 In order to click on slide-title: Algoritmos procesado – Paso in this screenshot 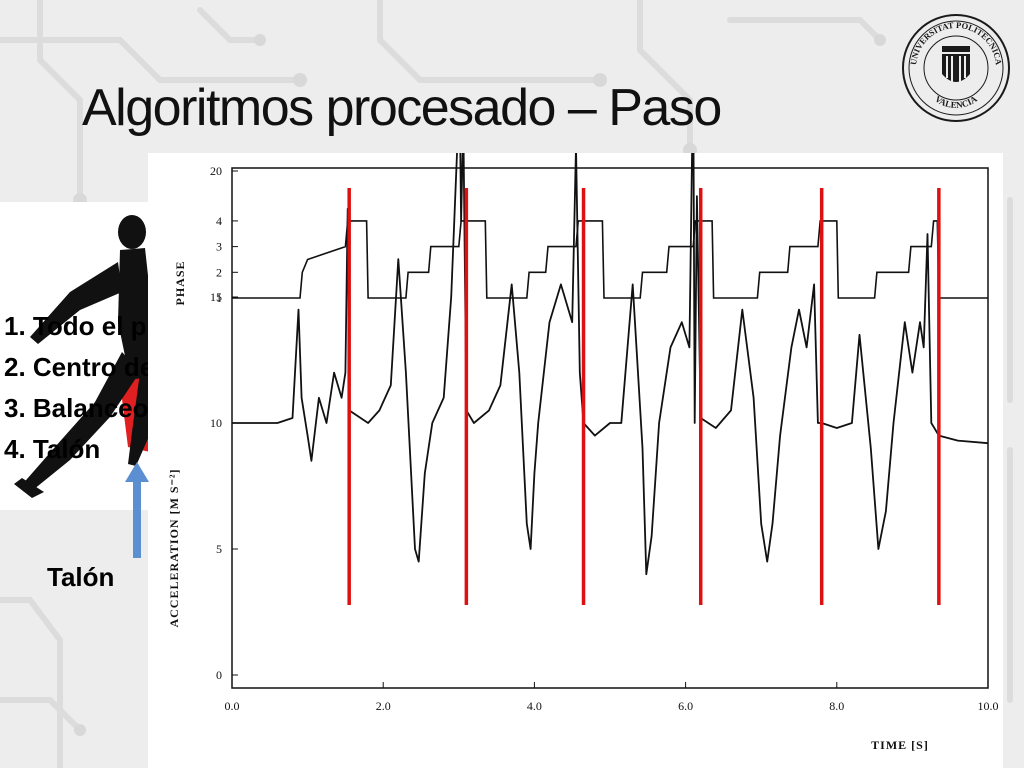, I will do `click(402, 108)`.